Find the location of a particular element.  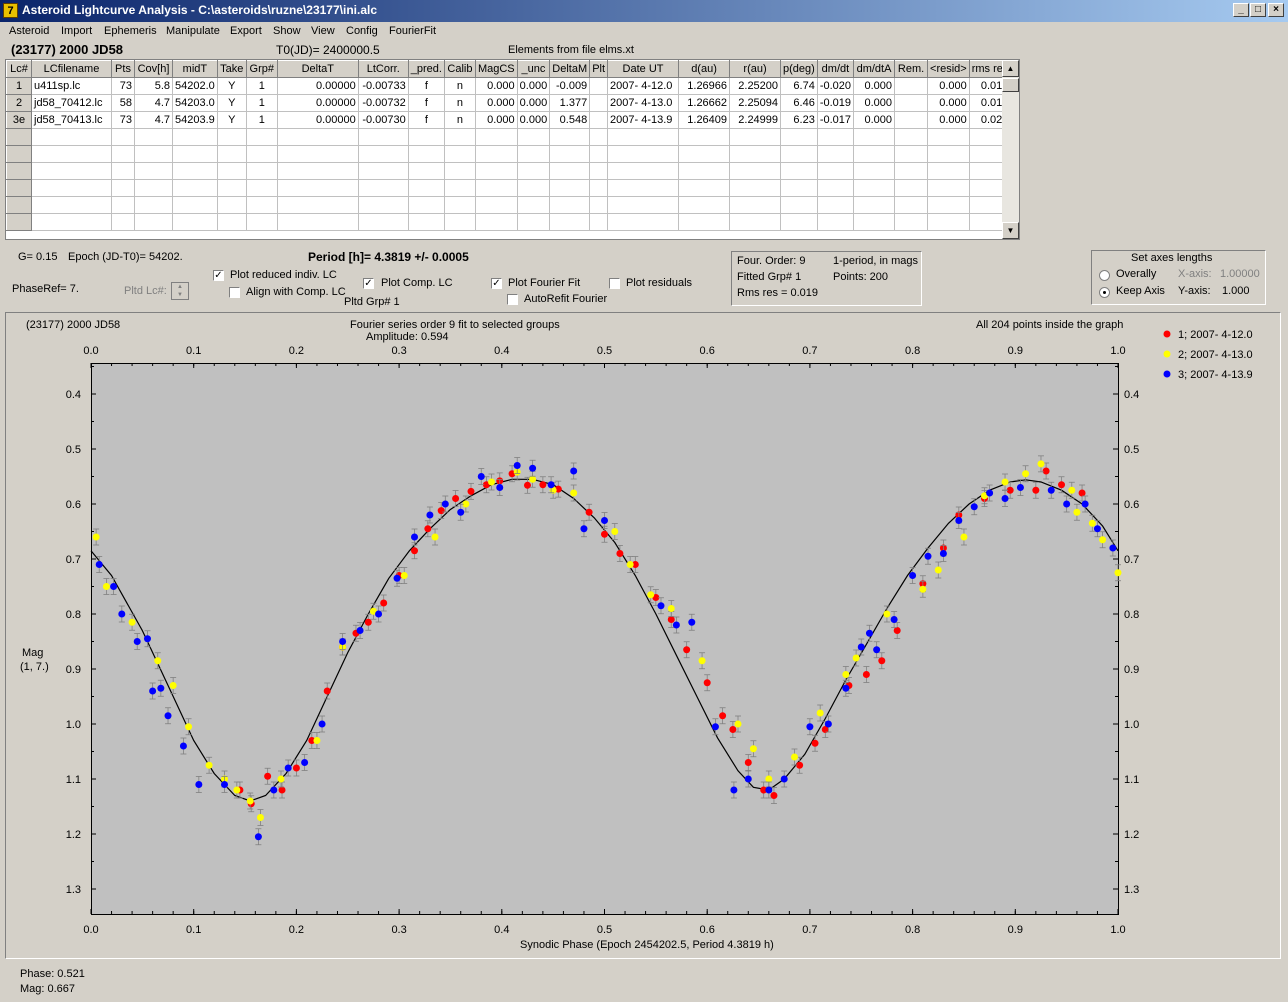

table-cell: 0.016 is located at coordinates (990, 86).